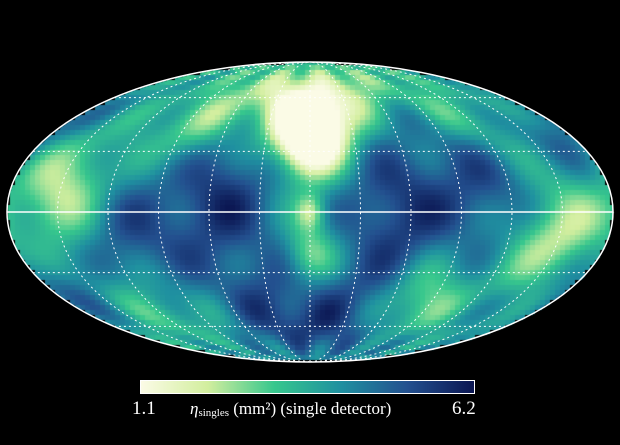  What do you see at coordinates (213, 413) in the screenshot?
I see `colorbar-label-subscript: singles` at bounding box center [213, 413].